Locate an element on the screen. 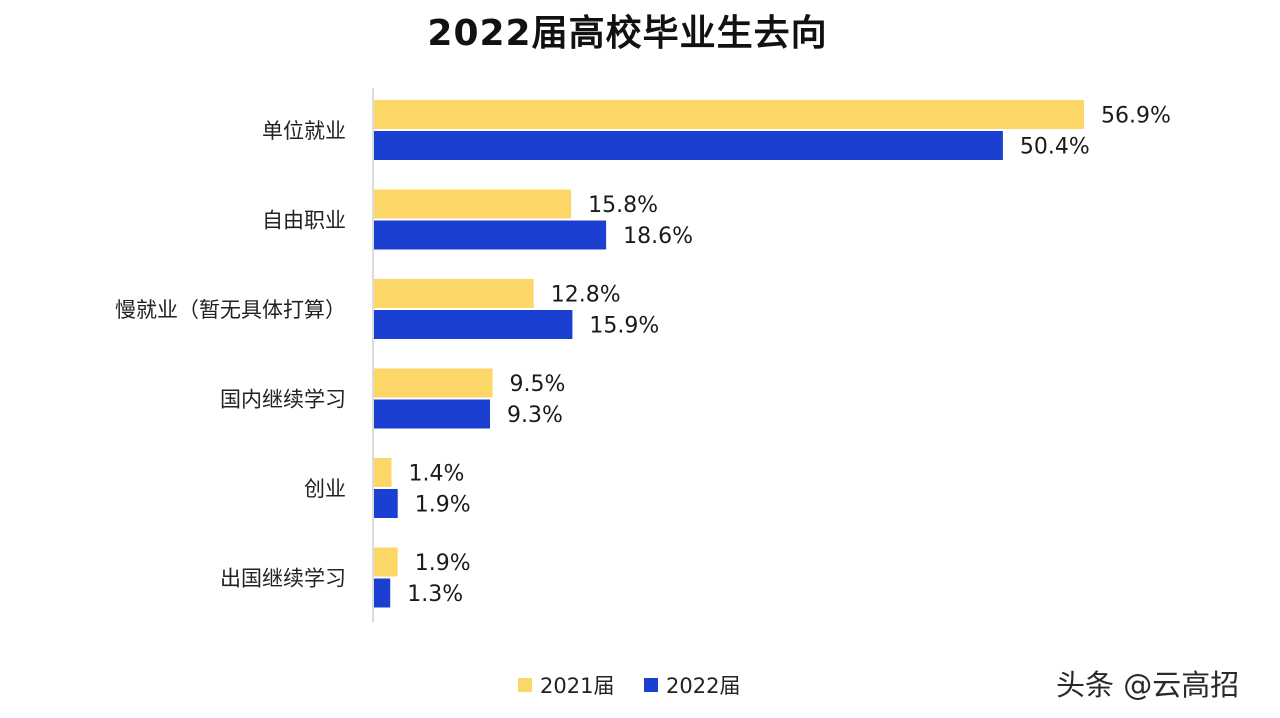 This screenshot has width=1280, height=718. category-label: 自由职业 is located at coordinates (304, 221).